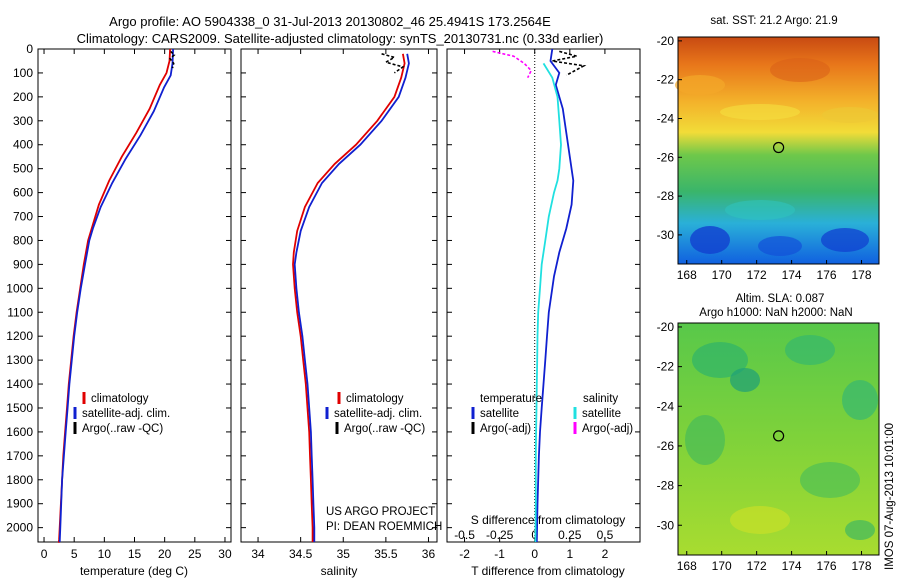 This screenshot has width=900, height=580. I want to click on y-tick-label: 200, so click(23, 97).